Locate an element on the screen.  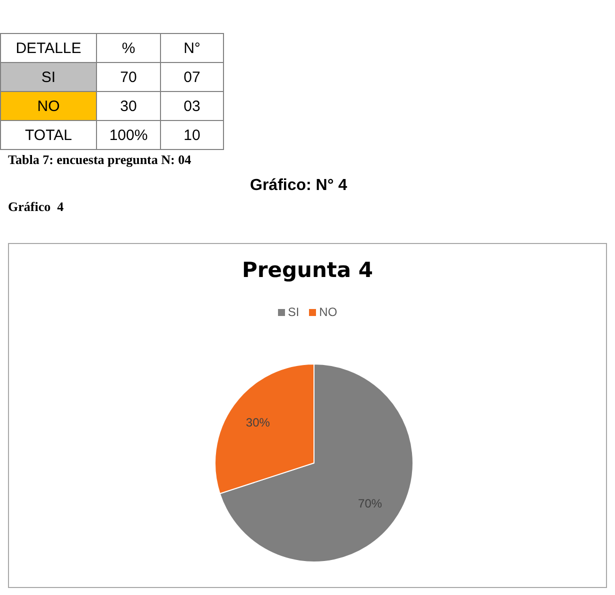
legend-label: SI is located at coordinates (293, 312).